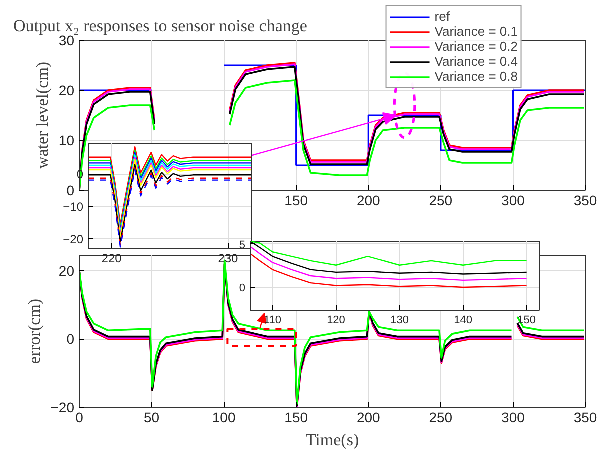 The image size is (608, 462). Describe the element at coordinates (224, 418) in the screenshot. I see `x-tick-label: 100` at that location.